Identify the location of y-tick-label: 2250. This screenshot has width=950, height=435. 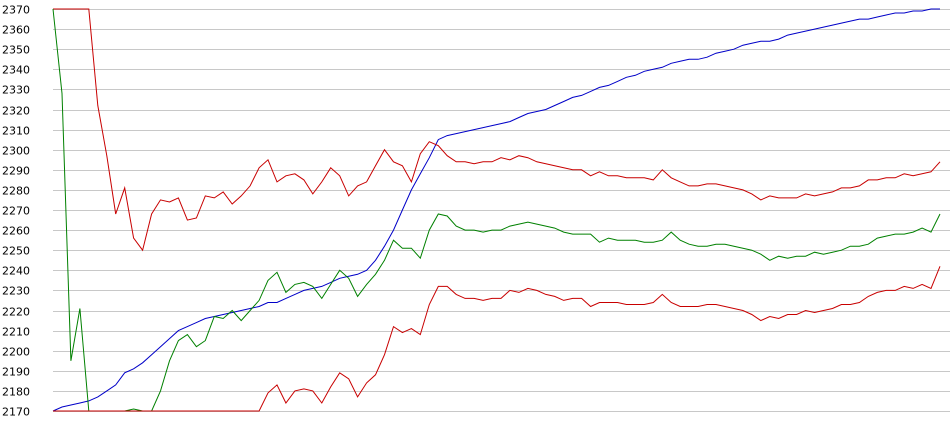
(16, 251).